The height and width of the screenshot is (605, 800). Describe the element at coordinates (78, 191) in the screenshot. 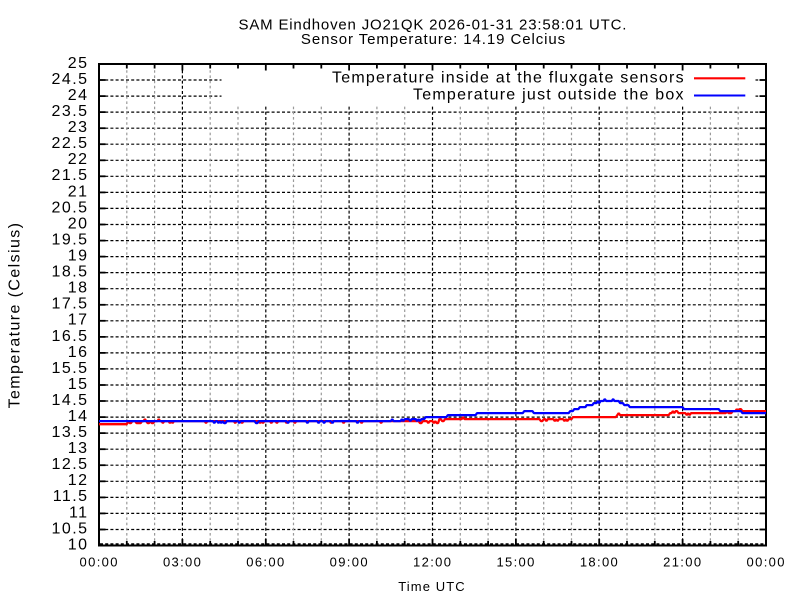

I see `svg-text: 21` at that location.